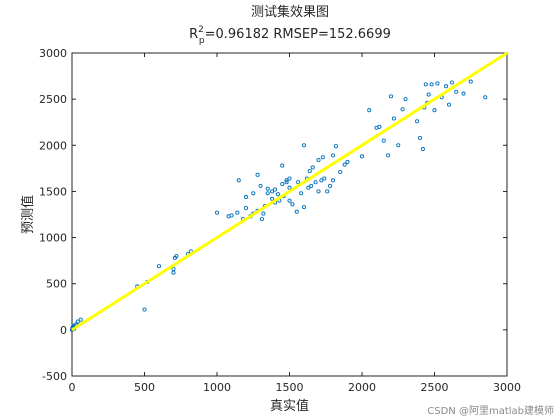  What do you see at coordinates (290, 12) in the screenshot?
I see `chart-title: 测试集效果图` at bounding box center [290, 12].